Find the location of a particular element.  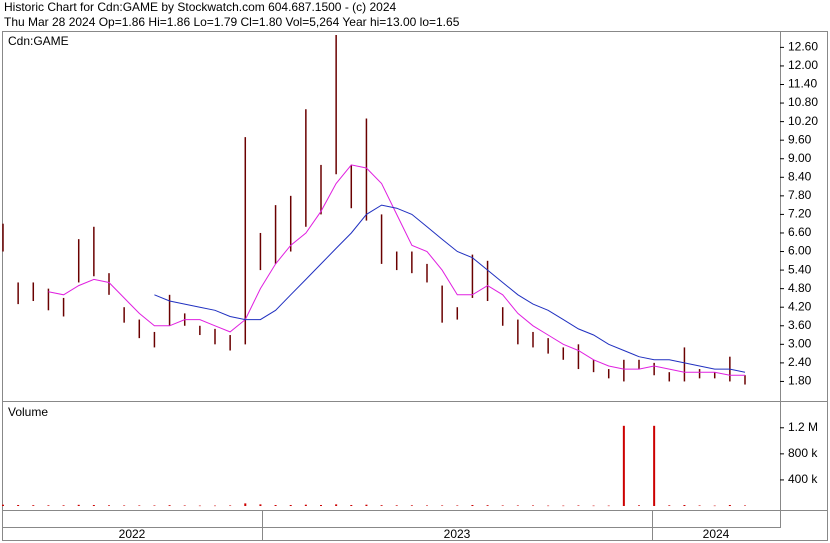

y-tick-label: 1.2 M is located at coordinates (803, 427).